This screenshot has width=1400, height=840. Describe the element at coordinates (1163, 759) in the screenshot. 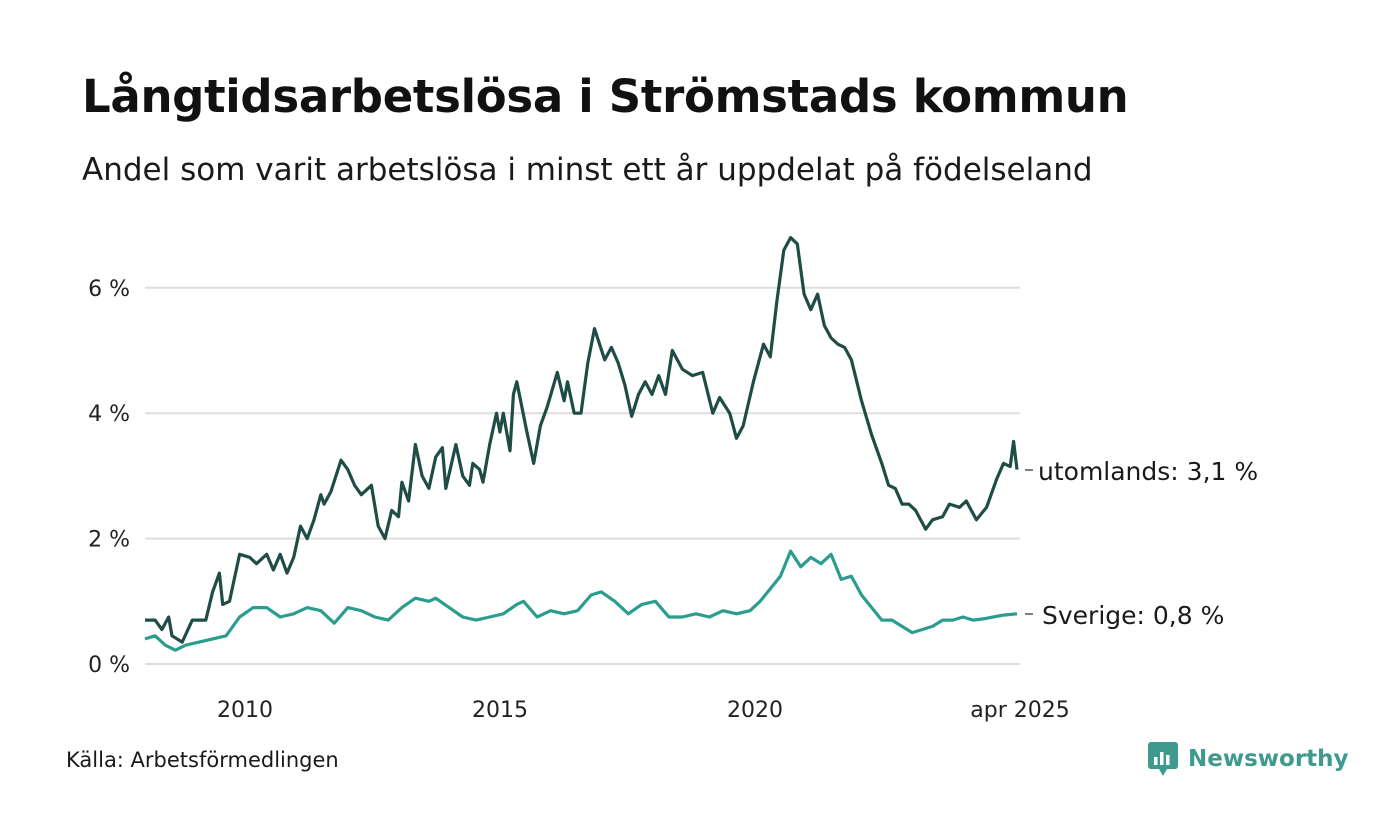

I see `newsworthy-logo-icon` at that location.